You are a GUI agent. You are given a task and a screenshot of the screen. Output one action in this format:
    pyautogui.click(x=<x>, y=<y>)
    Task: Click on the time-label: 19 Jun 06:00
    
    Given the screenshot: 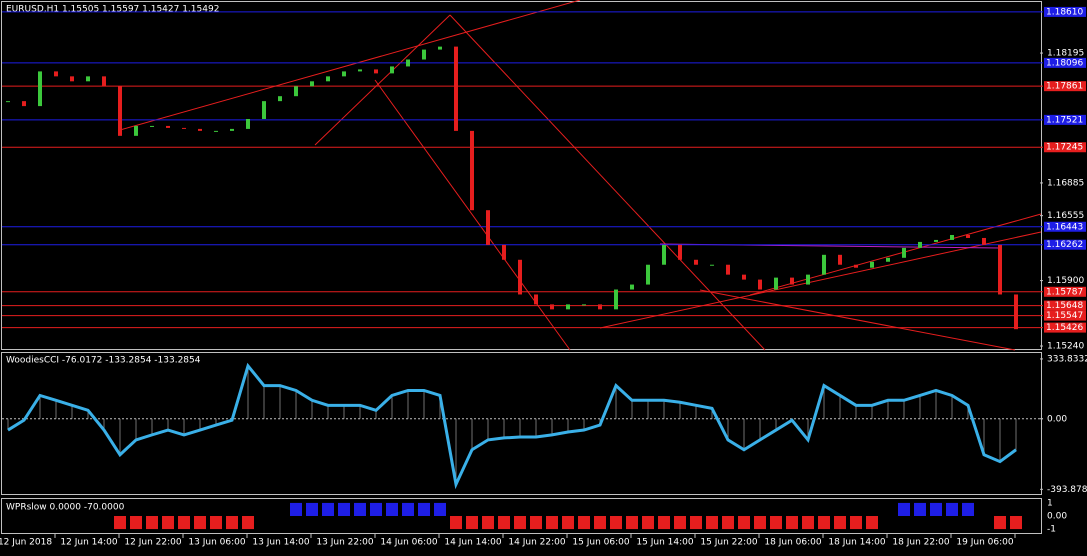 What is the action you would take?
    pyautogui.click(x=984, y=543)
    